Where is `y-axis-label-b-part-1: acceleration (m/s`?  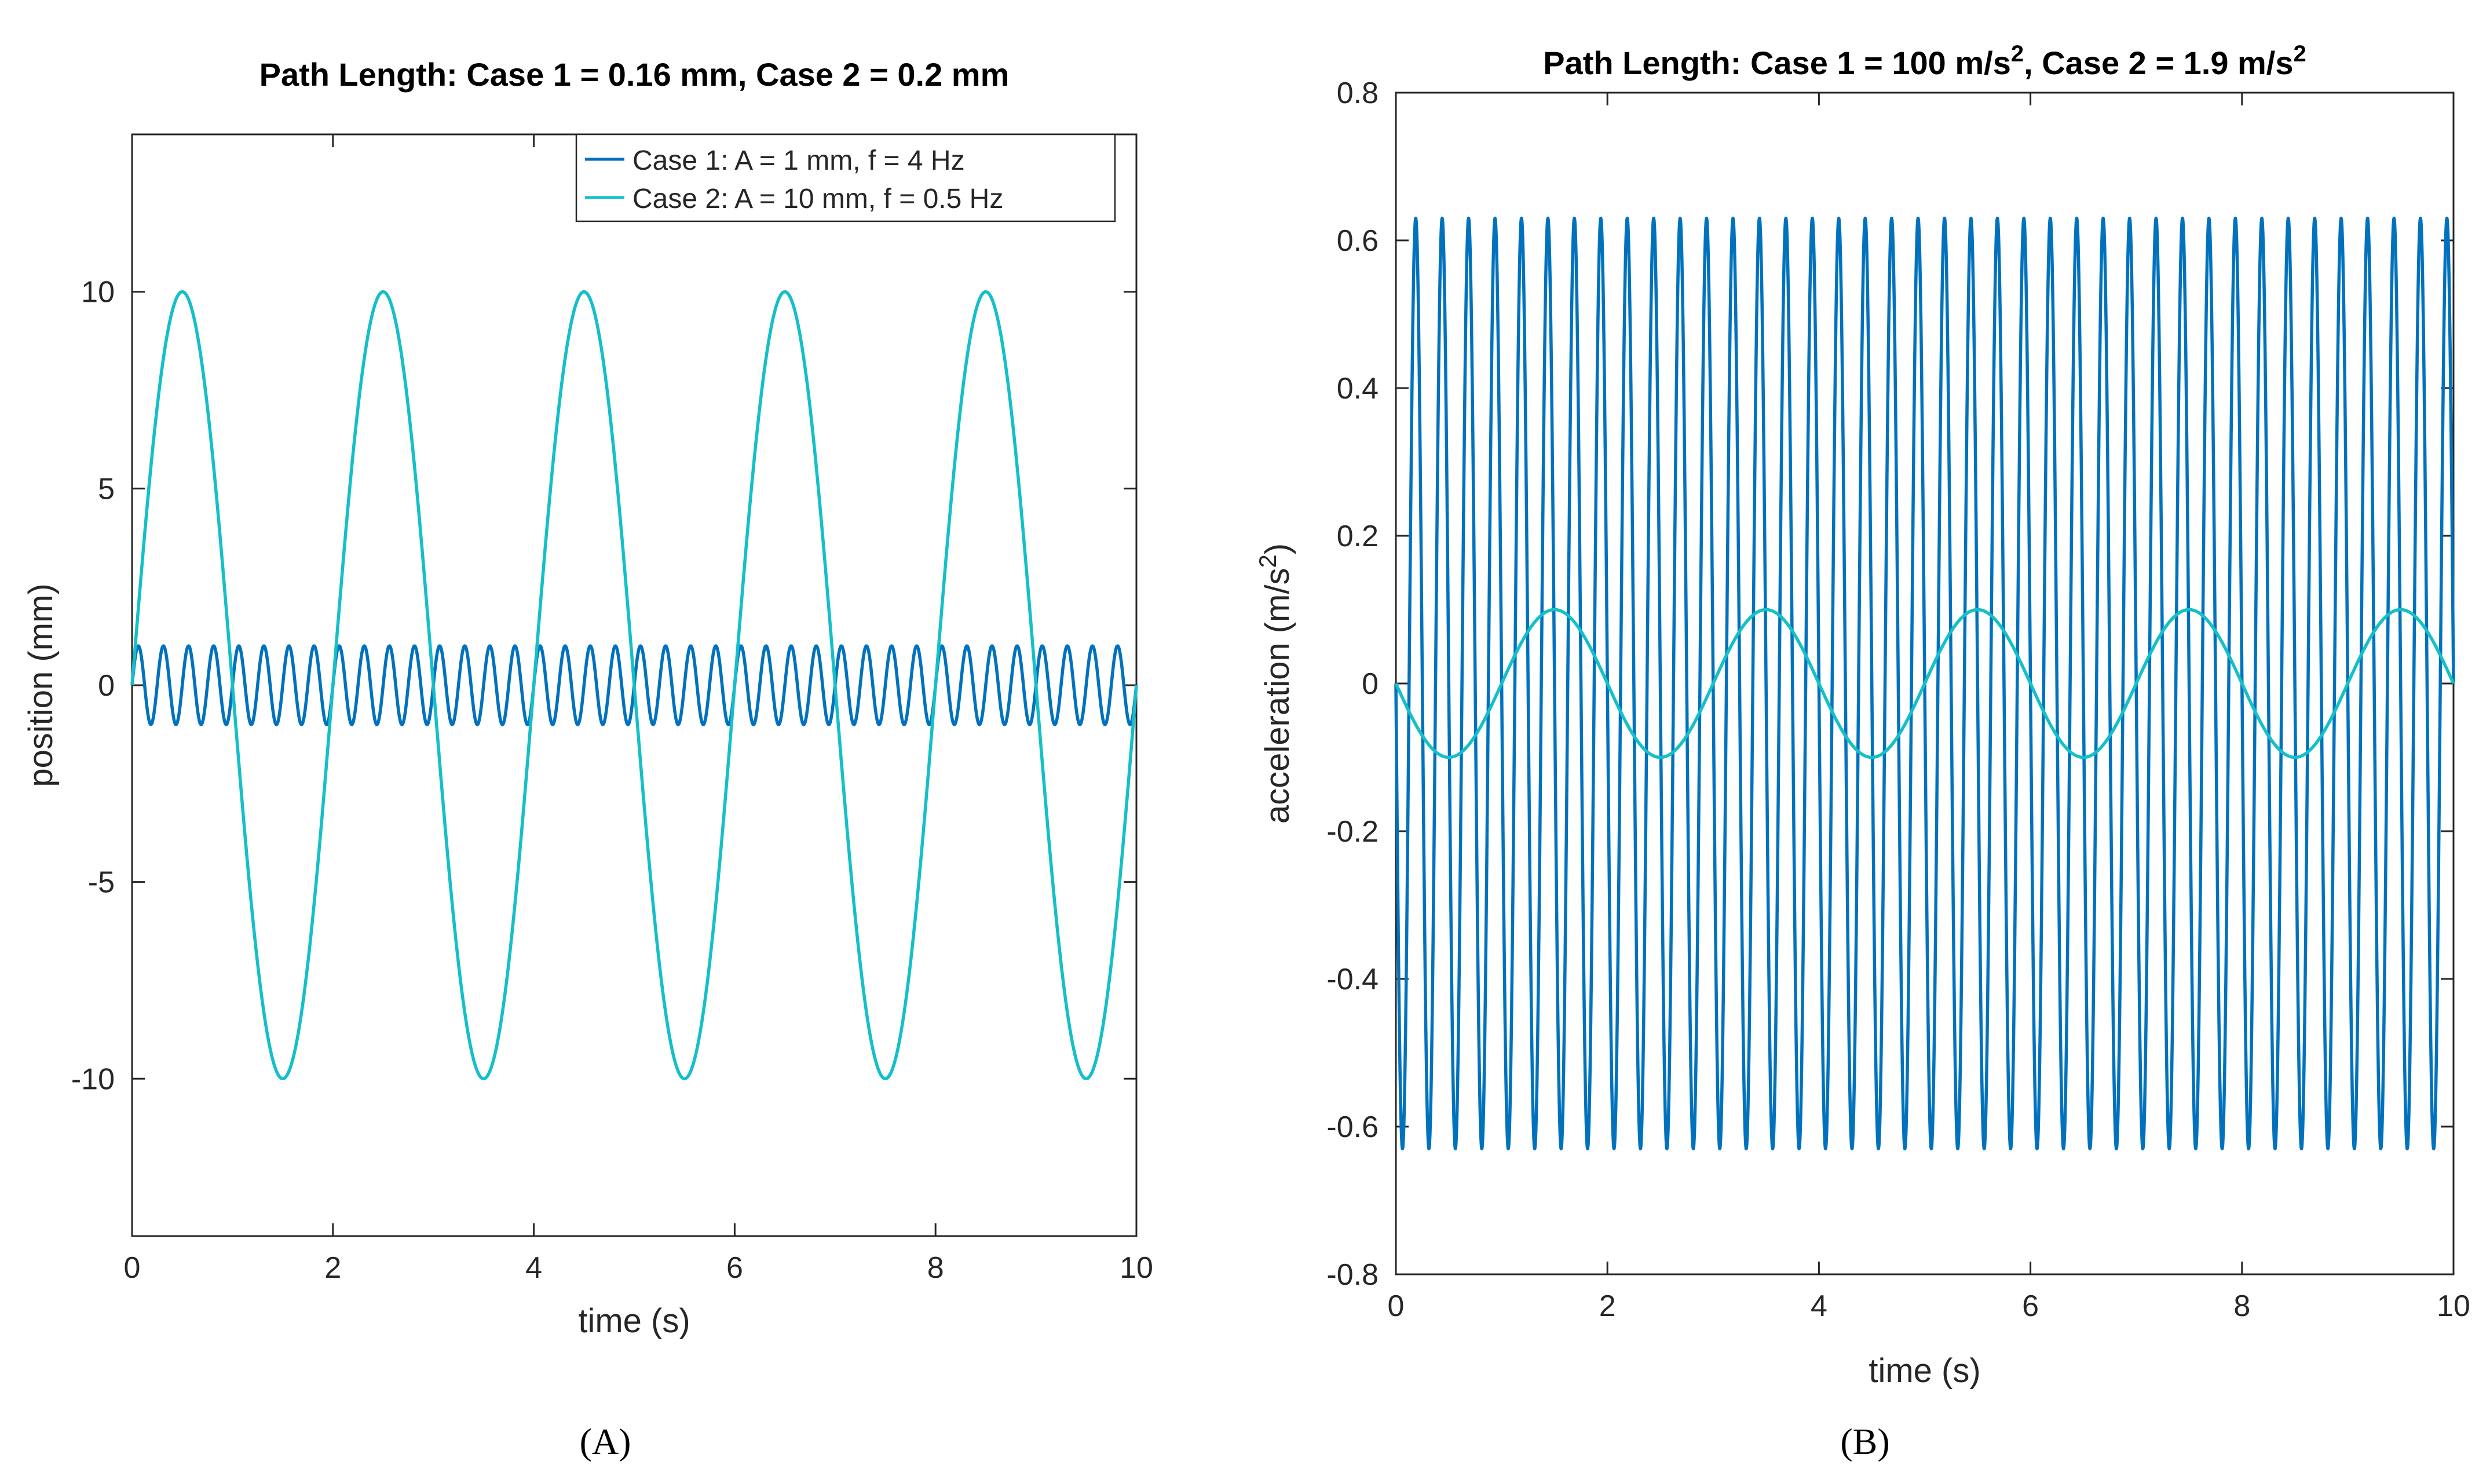
y-axis-label-b-part-1: acceleration (m/s is located at coordinates (1277, 696).